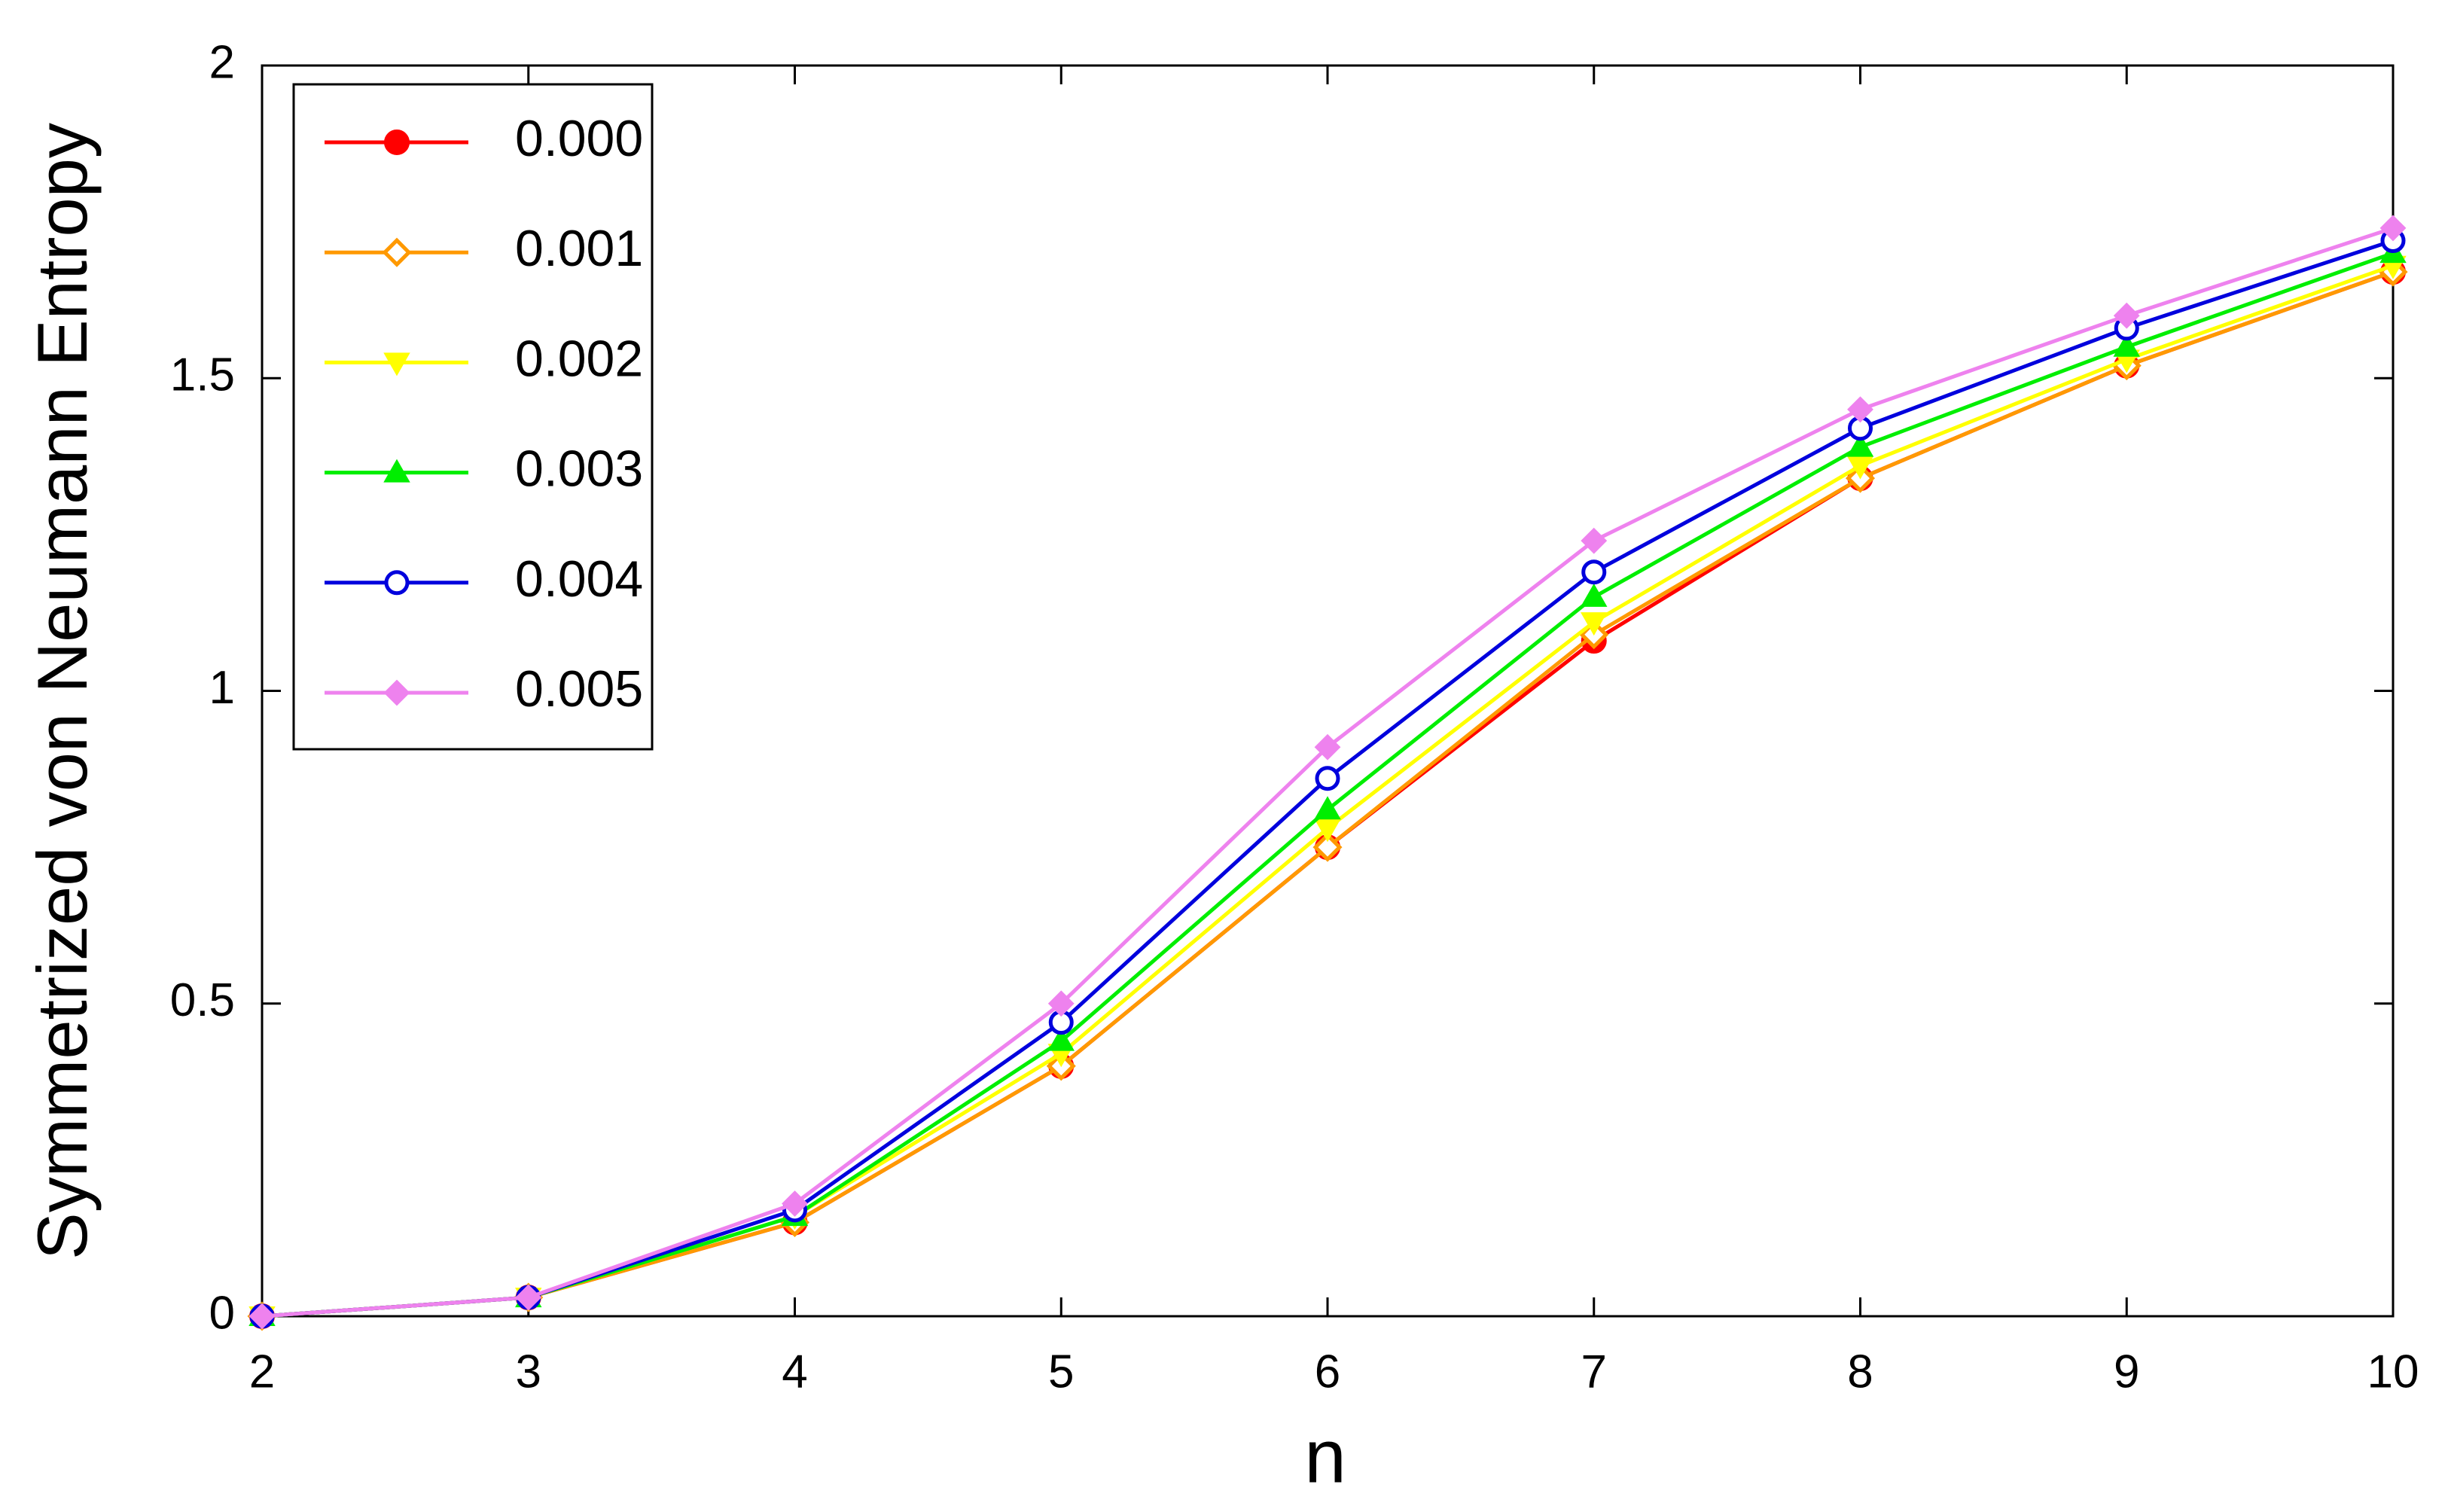 The image size is (2448, 1512). What do you see at coordinates (202, 1000) in the screenshot?
I see `y-tick-label: 0.5` at bounding box center [202, 1000].